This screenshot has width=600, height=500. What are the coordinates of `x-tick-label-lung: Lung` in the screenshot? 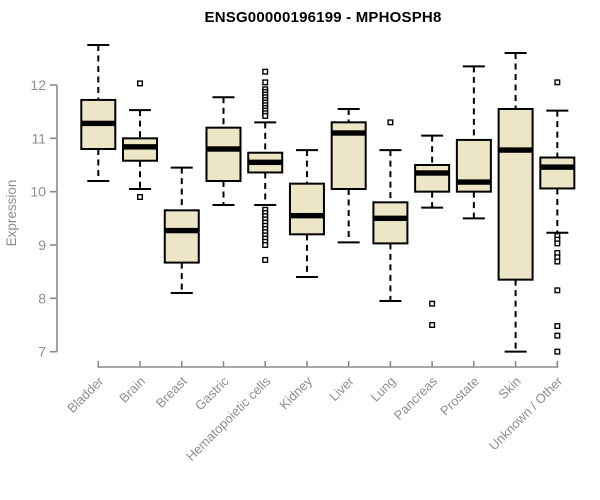 It's located at (382, 389).